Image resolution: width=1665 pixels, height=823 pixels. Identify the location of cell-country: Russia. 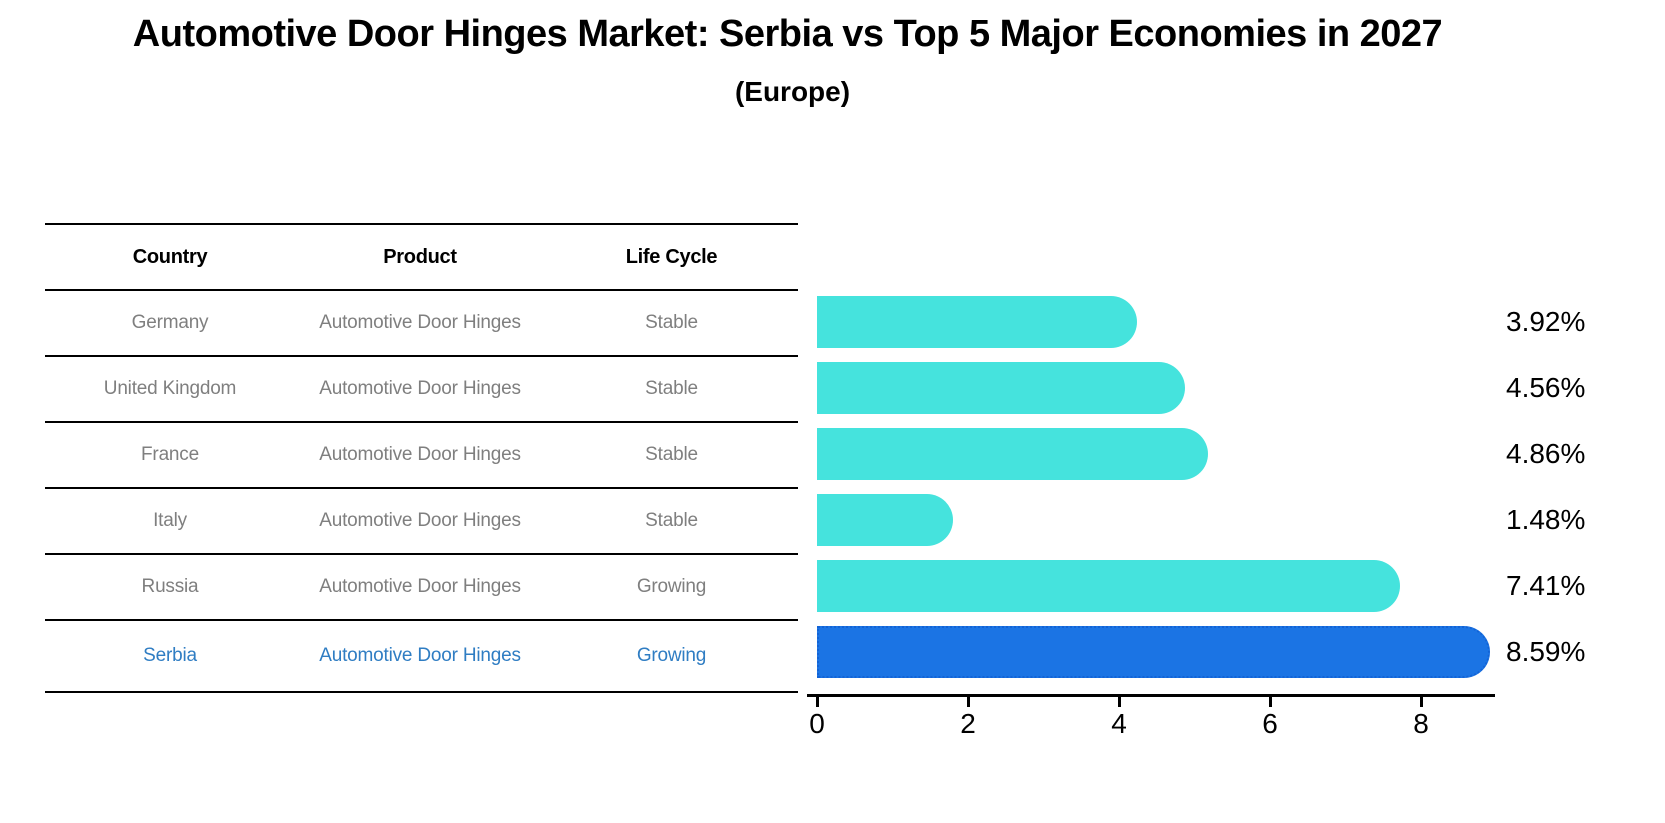
(170, 586).